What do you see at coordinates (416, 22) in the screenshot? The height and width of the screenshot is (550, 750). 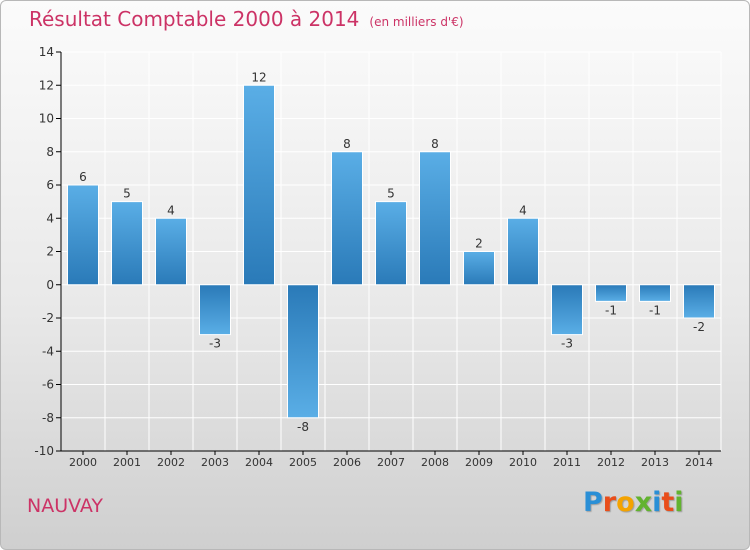 I see `title-unit: (en milliers d'€)` at bounding box center [416, 22].